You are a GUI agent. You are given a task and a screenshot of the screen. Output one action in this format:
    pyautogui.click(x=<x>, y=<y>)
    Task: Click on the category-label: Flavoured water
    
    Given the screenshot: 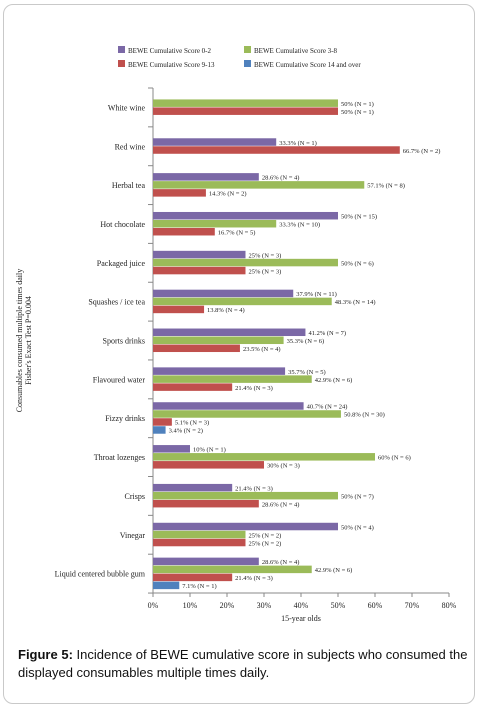 What is the action you would take?
    pyautogui.click(x=119, y=379)
    